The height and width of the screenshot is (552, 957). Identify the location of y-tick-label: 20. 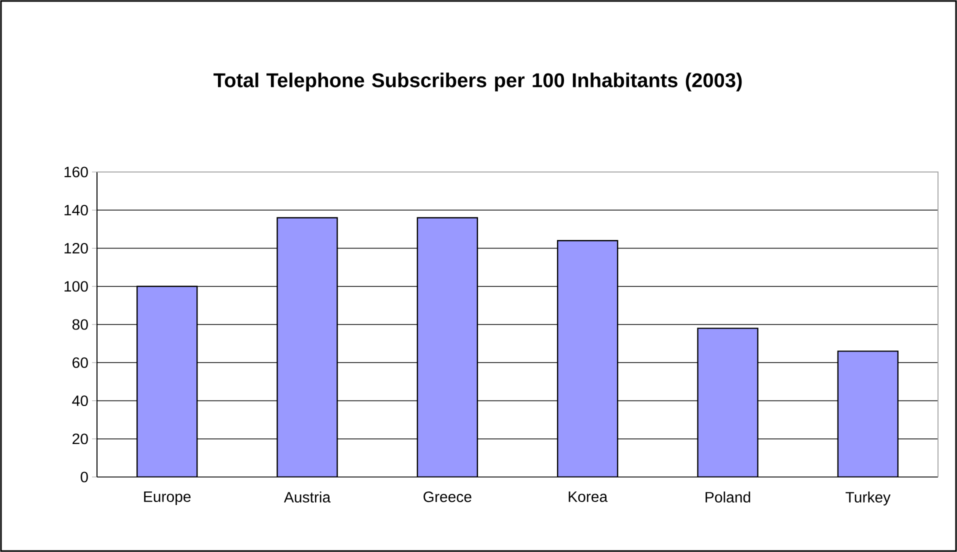
(80, 439).